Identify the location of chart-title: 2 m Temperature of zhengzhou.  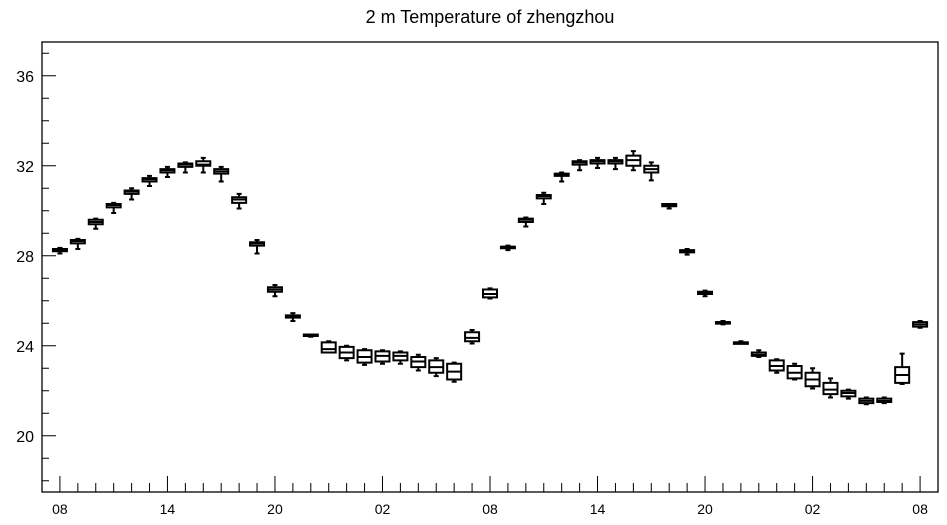
(490, 17).